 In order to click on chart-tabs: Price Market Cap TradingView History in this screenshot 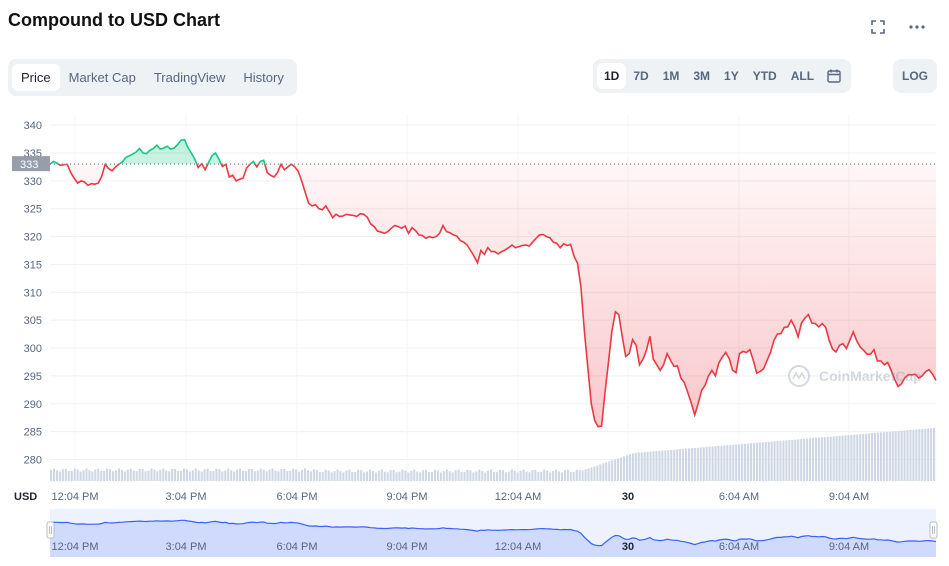, I will do `click(152, 77)`.